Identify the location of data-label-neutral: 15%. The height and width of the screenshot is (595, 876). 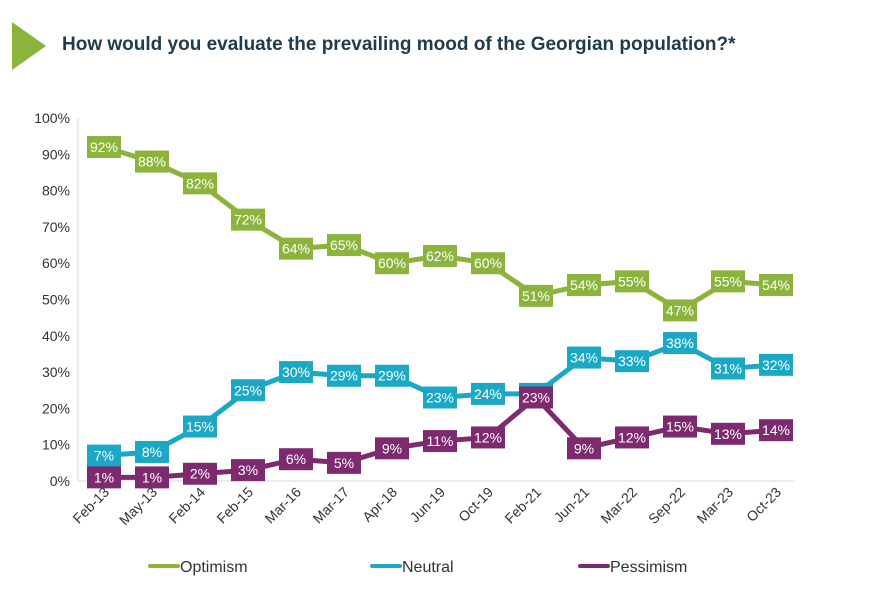
(200, 427).